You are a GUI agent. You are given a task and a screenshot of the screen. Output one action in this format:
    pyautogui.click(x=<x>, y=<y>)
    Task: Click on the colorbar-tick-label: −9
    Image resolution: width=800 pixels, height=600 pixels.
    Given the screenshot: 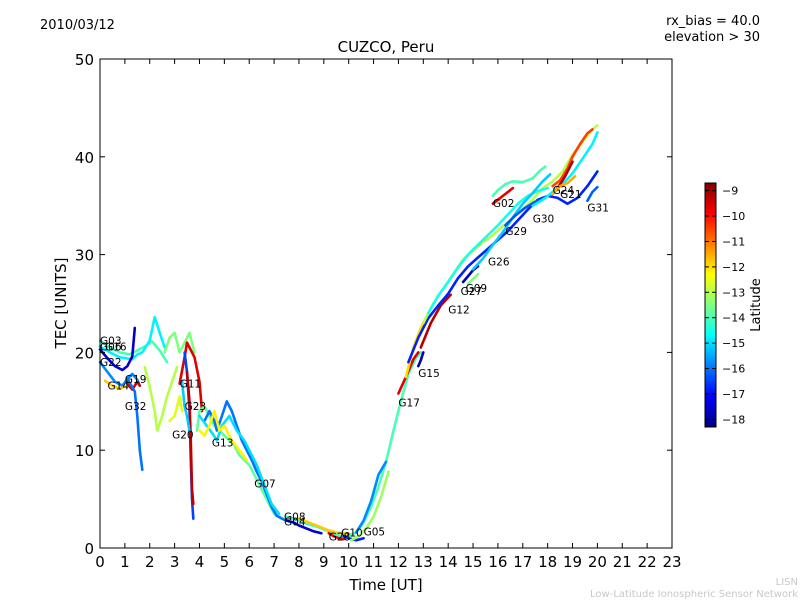 What is the action you would take?
    pyautogui.click(x=730, y=191)
    